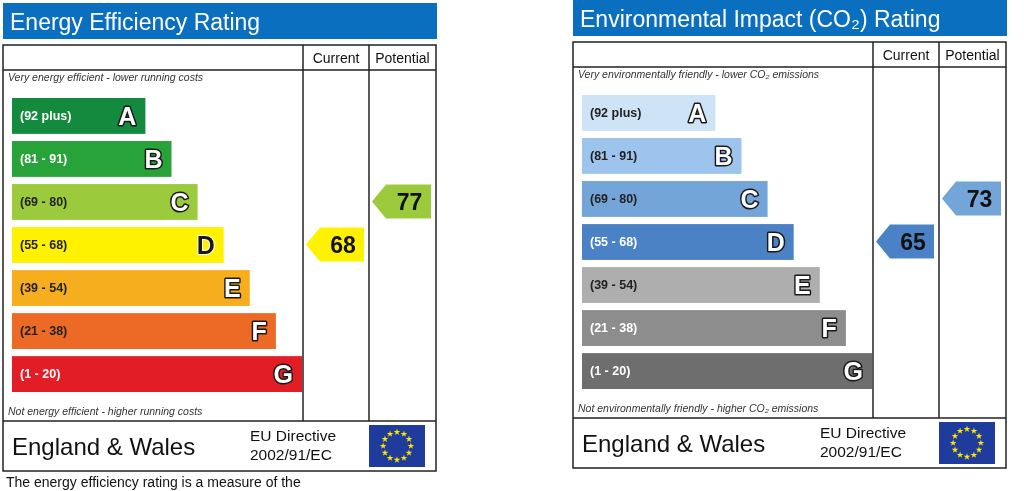 The width and height of the screenshot is (1024, 491). What do you see at coordinates (979, 198) in the screenshot?
I see `data-label: 73` at bounding box center [979, 198].